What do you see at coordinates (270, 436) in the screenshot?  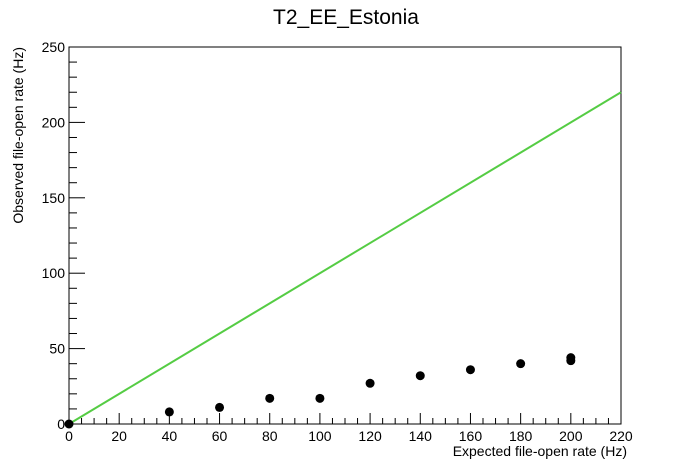 I see `x-tick-label: 80` at bounding box center [270, 436].